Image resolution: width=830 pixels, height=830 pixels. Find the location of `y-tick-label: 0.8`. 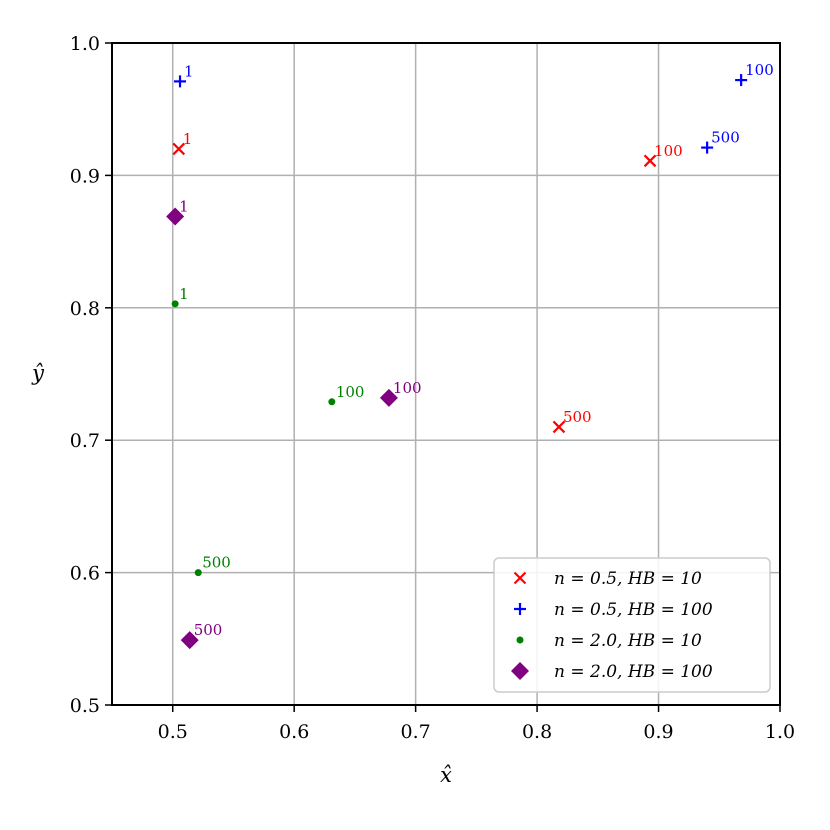

y-tick-label: 0.8 is located at coordinates (85, 309).